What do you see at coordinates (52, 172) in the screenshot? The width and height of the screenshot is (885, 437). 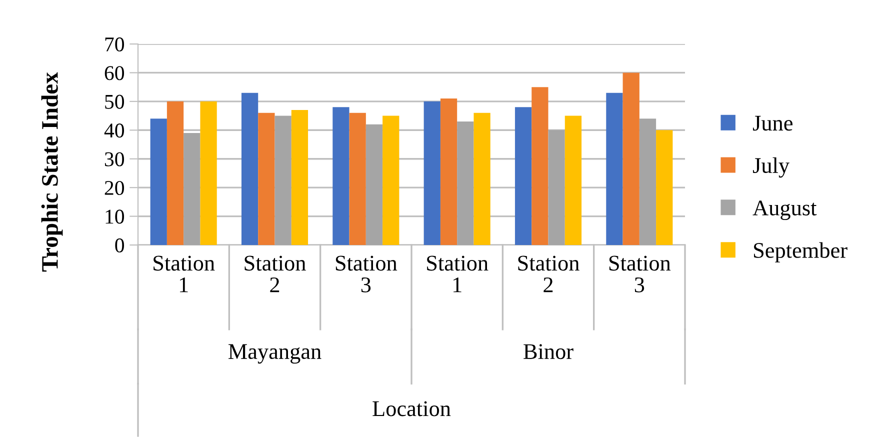 I see `y-axis-title: Trophic State Index` at bounding box center [52, 172].